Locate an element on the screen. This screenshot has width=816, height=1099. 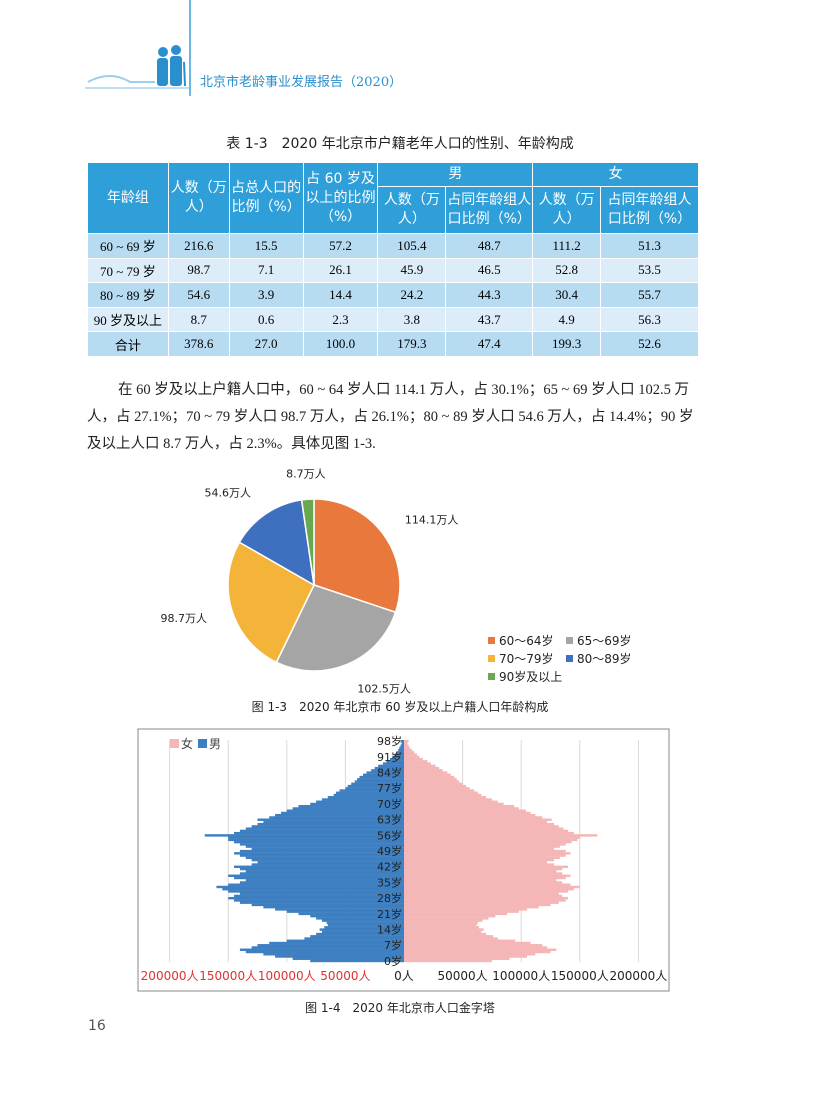
table-cell: 4.9 is located at coordinates (567, 319).